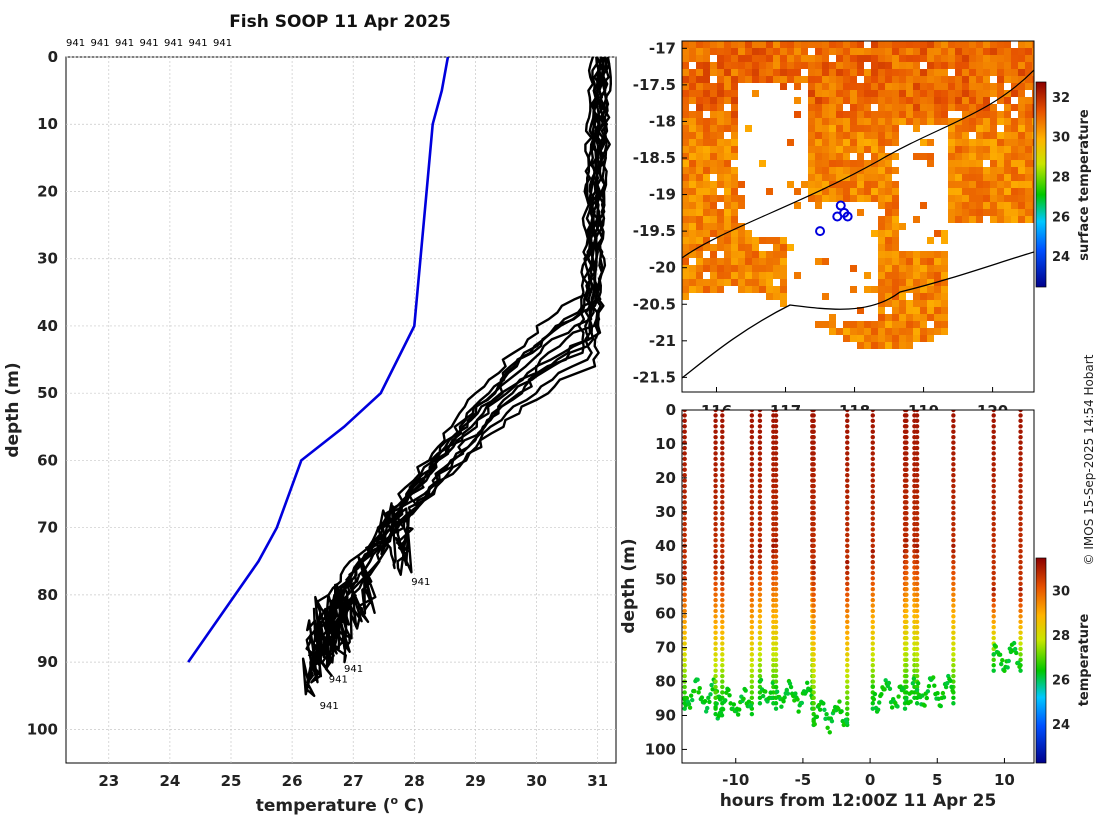 The image size is (1100, 820). What do you see at coordinates (47, 460) in the screenshot?
I see `y-tick-label: 60` at bounding box center [47, 460].